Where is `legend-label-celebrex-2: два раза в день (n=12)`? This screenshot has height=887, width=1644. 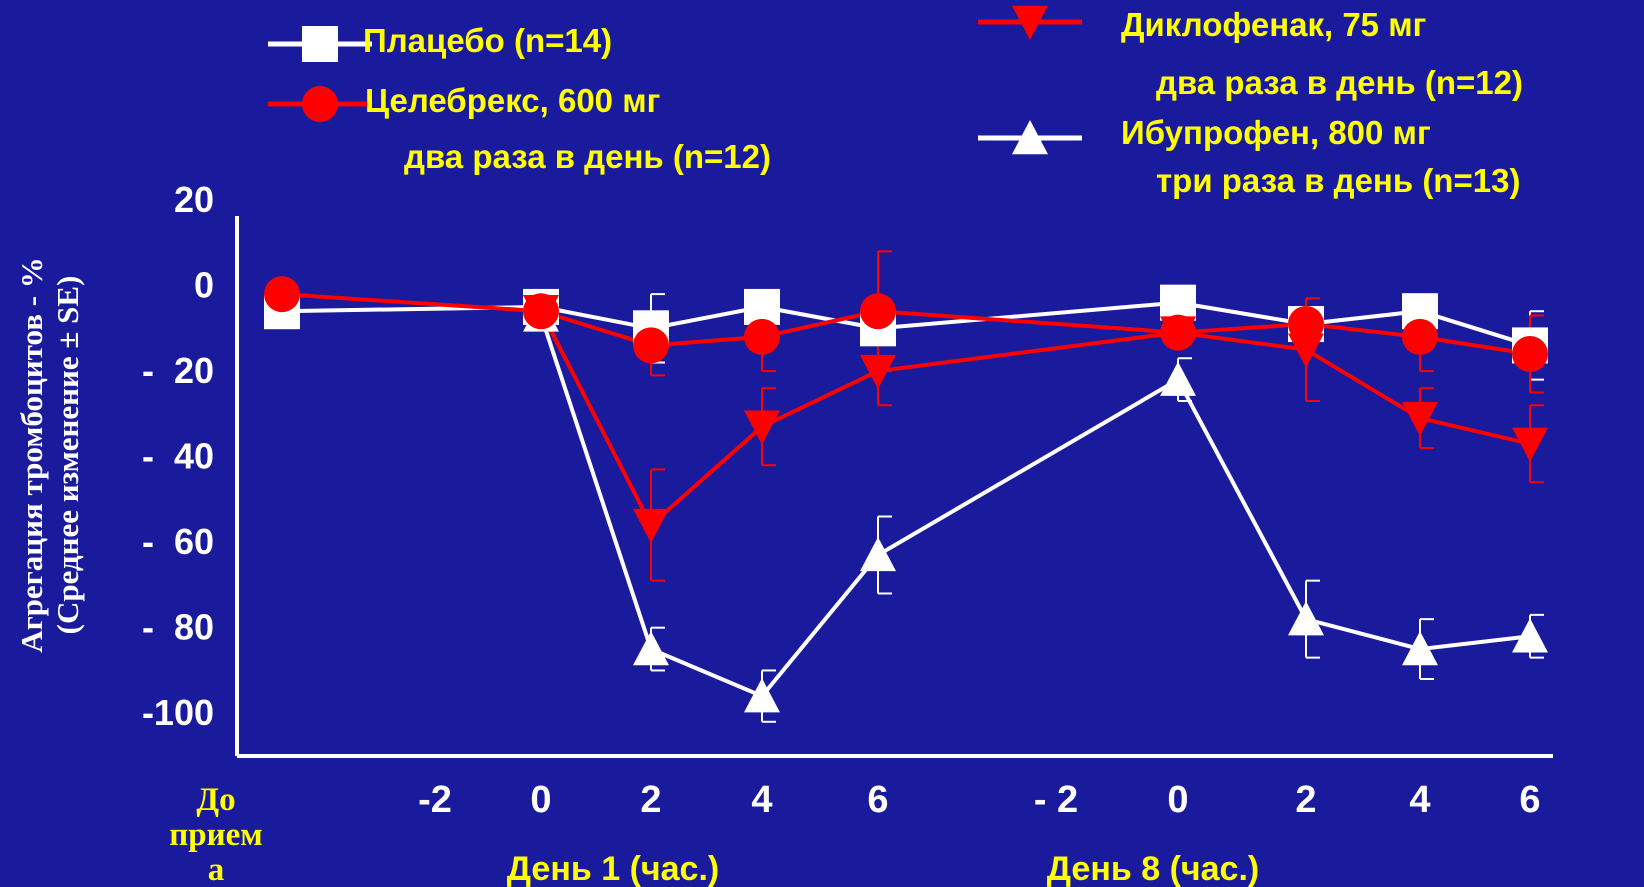
legend-label-celebrex-2: два раза в день (n=12) is located at coordinates (587, 156).